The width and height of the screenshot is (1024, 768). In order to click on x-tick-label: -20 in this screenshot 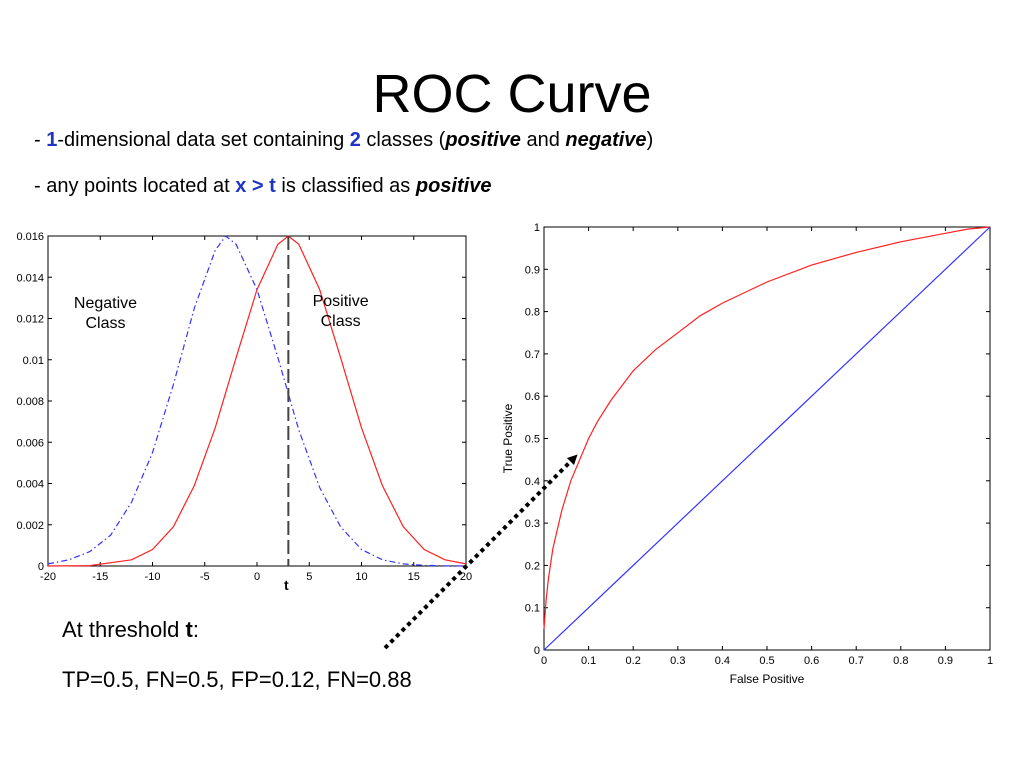, I will do `click(48, 577)`.